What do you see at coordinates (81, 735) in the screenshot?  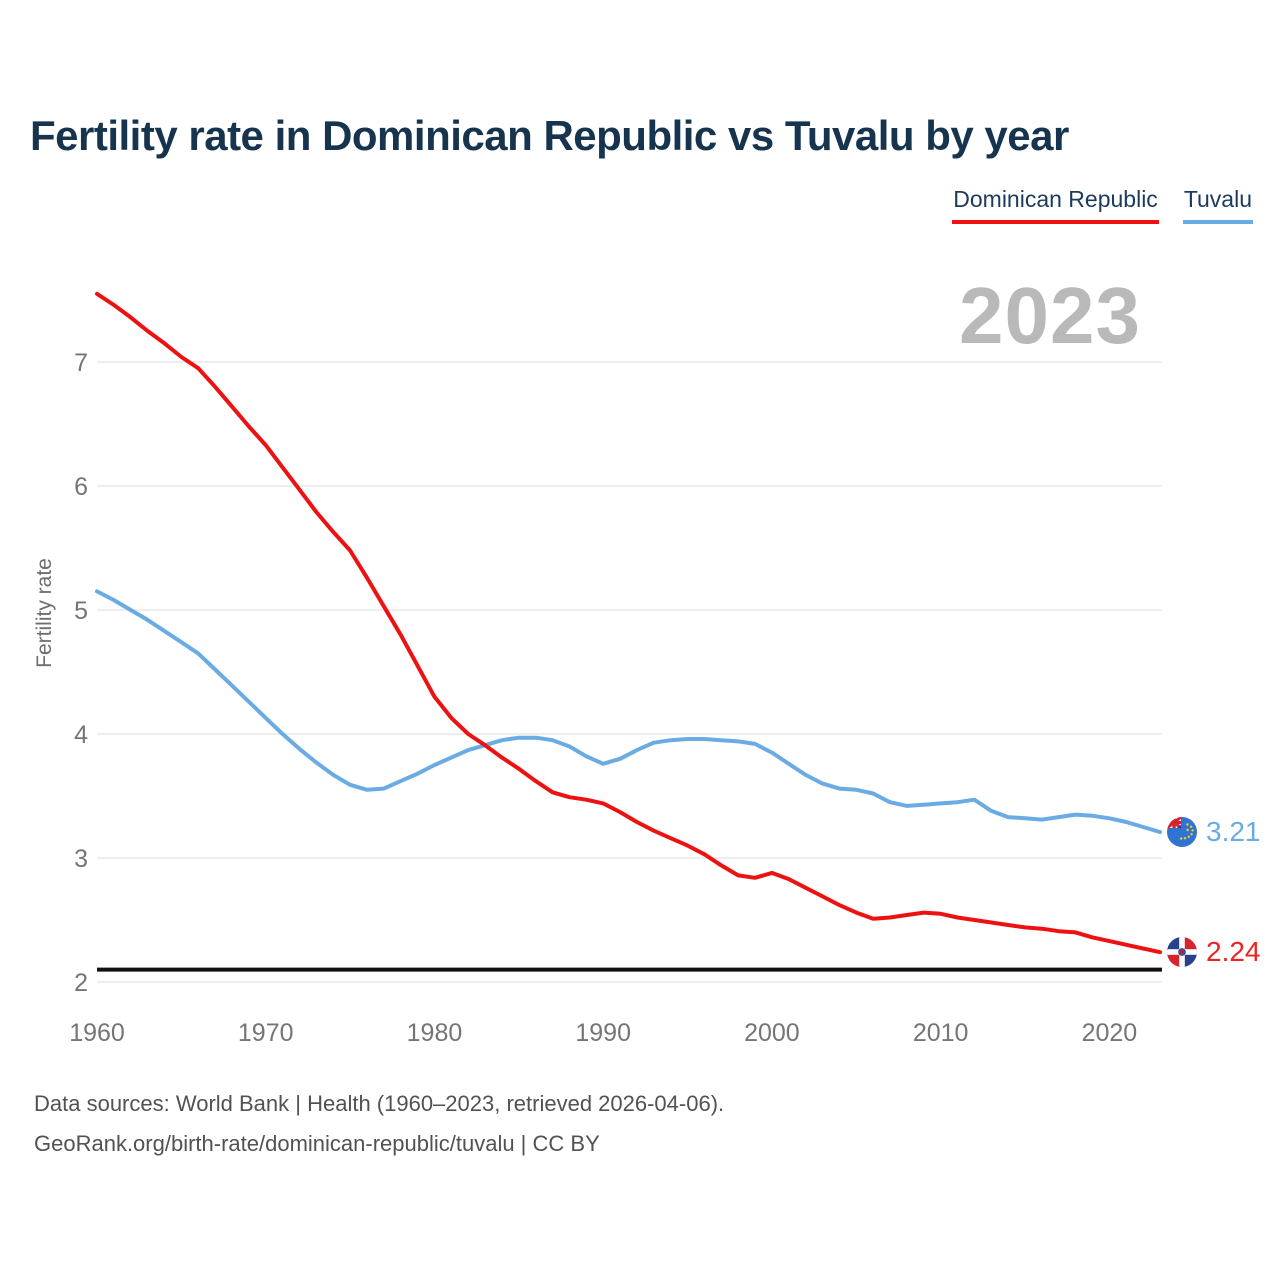 I see `svg-text: 4` at bounding box center [81, 735].